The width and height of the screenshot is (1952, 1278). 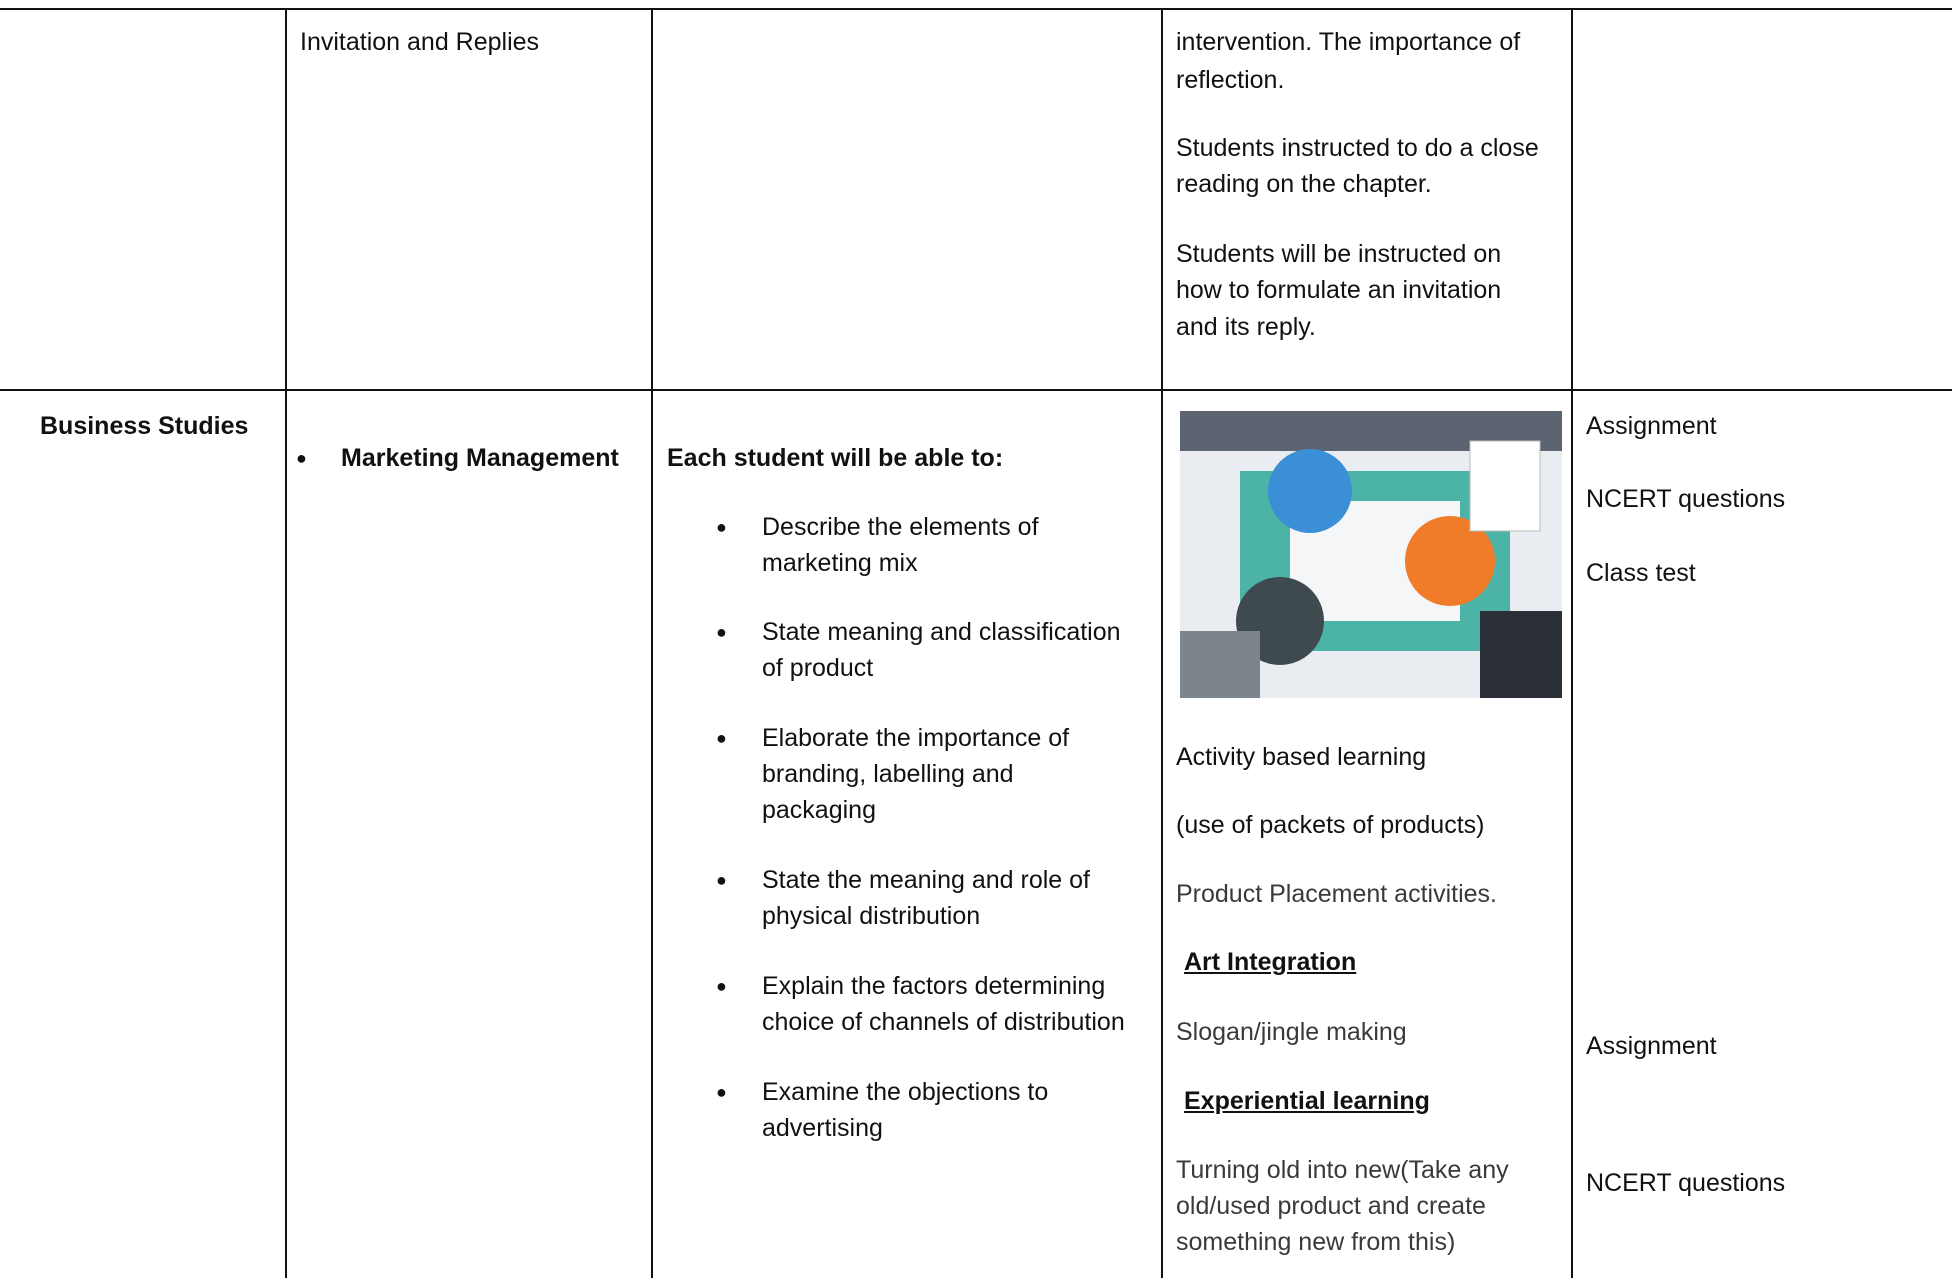 What do you see at coordinates (144, 426) in the screenshot?
I see `subject: Business Studies` at bounding box center [144, 426].